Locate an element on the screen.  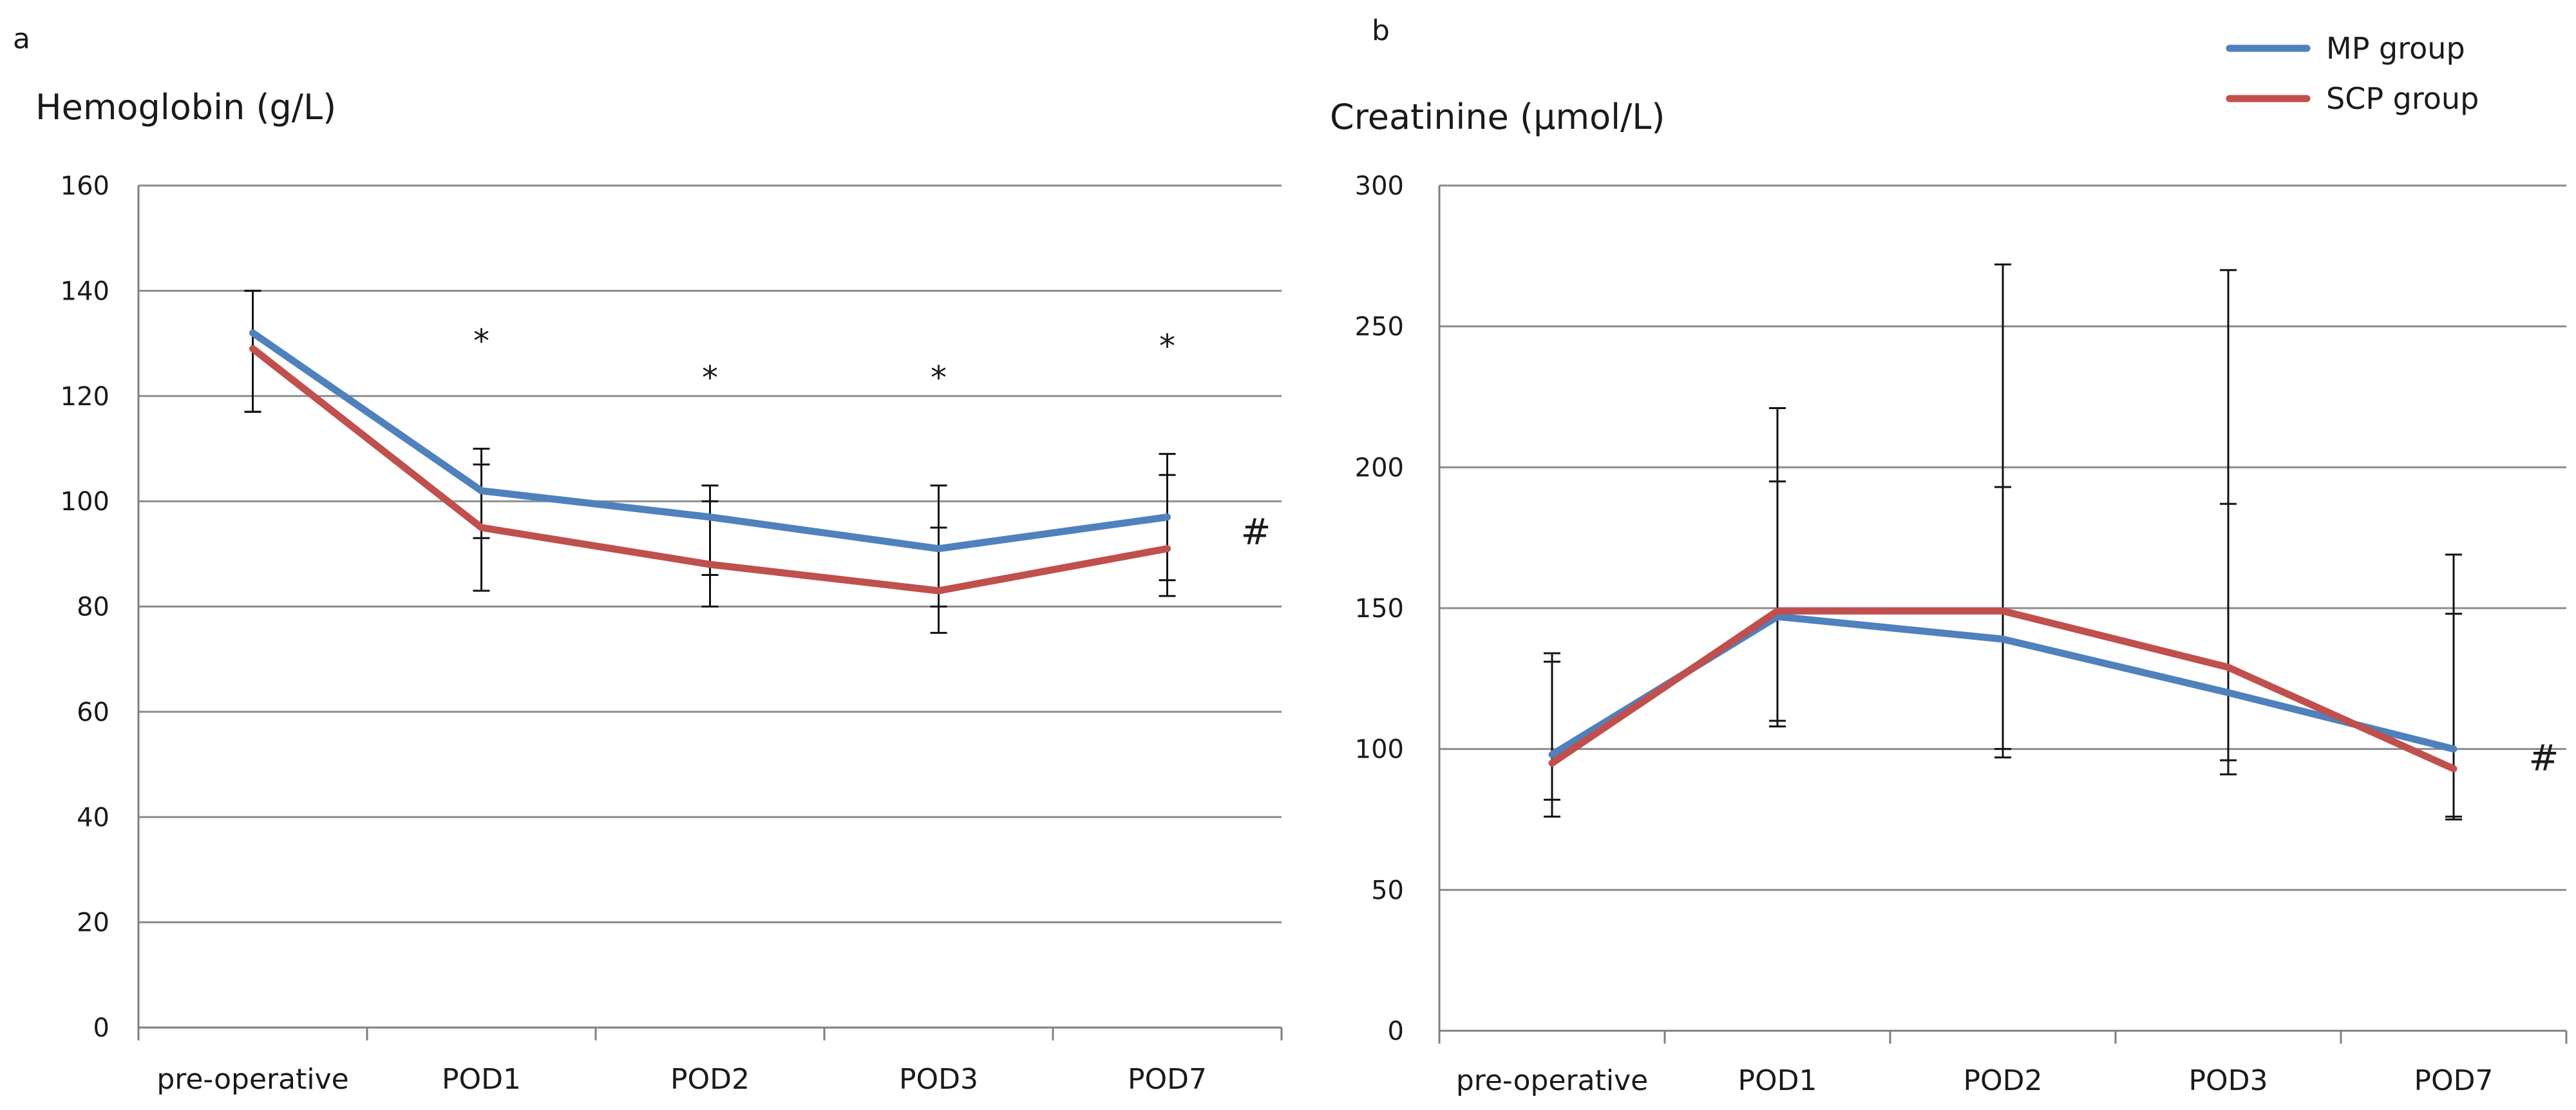
panel-letter: a is located at coordinates (22, 39).